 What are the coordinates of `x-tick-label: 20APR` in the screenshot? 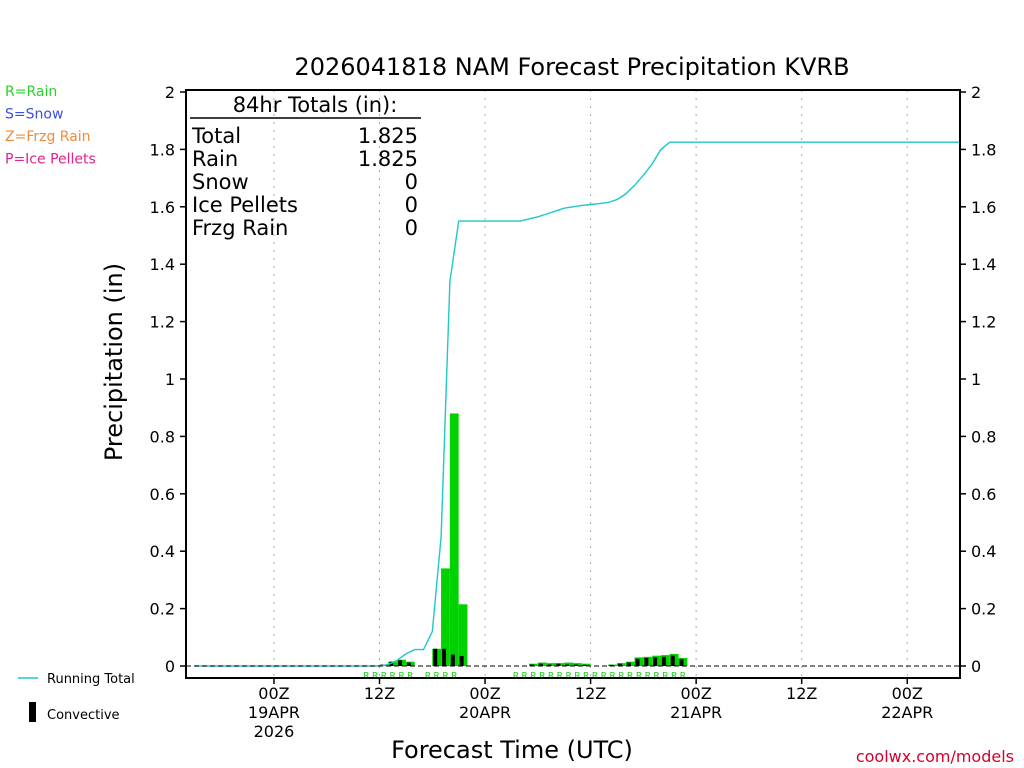 It's located at (485, 712).